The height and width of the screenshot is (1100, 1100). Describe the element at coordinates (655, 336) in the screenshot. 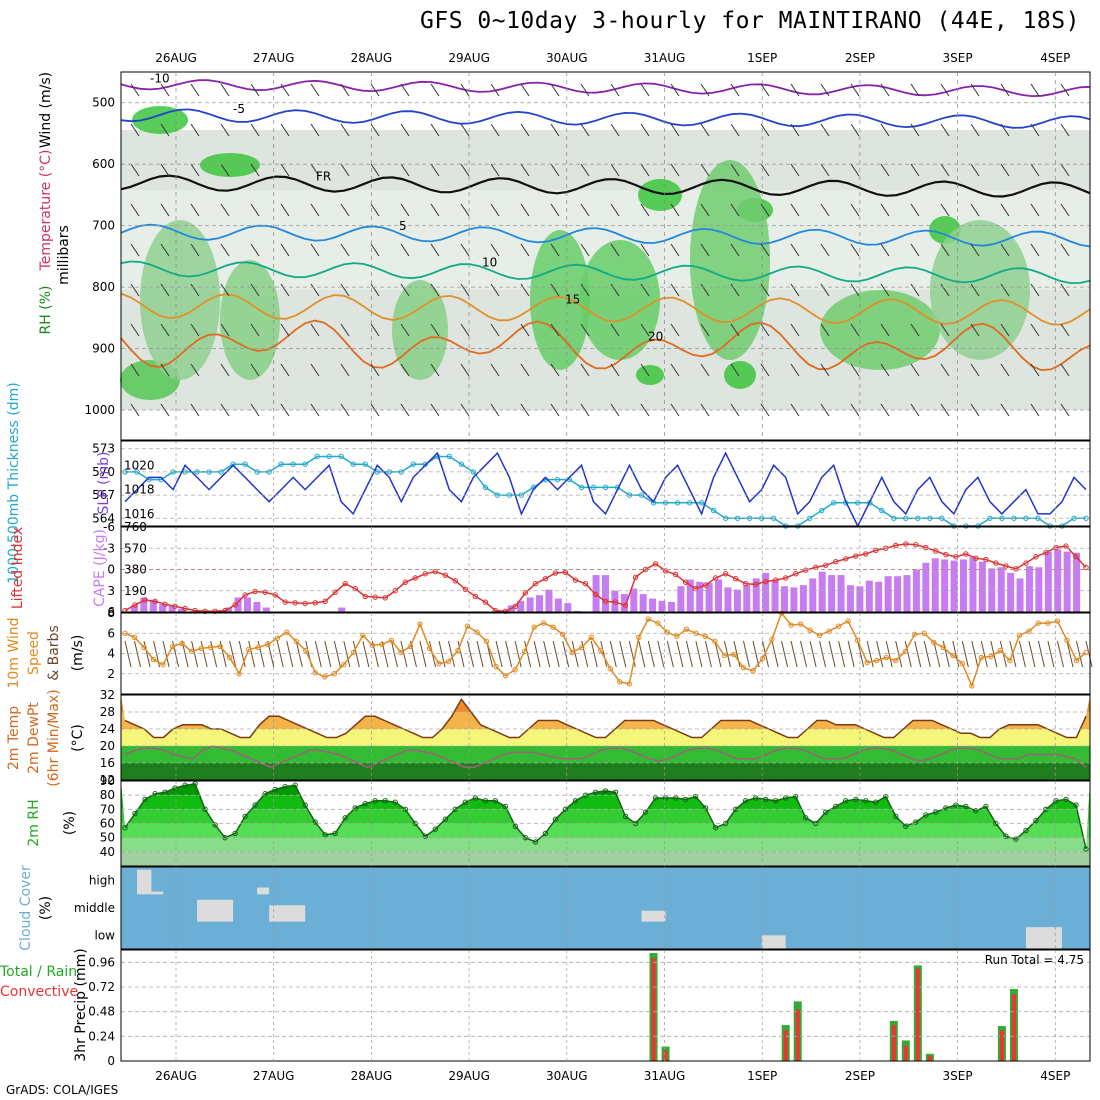

I see `isotherm-label: 20` at that location.